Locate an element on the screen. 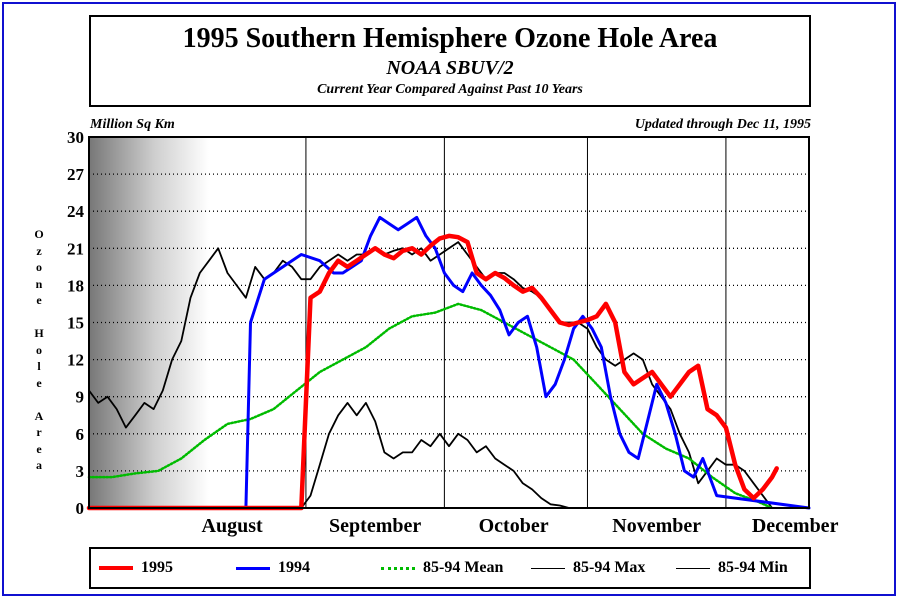 The height and width of the screenshot is (600, 900). y-tick-label: 9 is located at coordinates (80, 397).